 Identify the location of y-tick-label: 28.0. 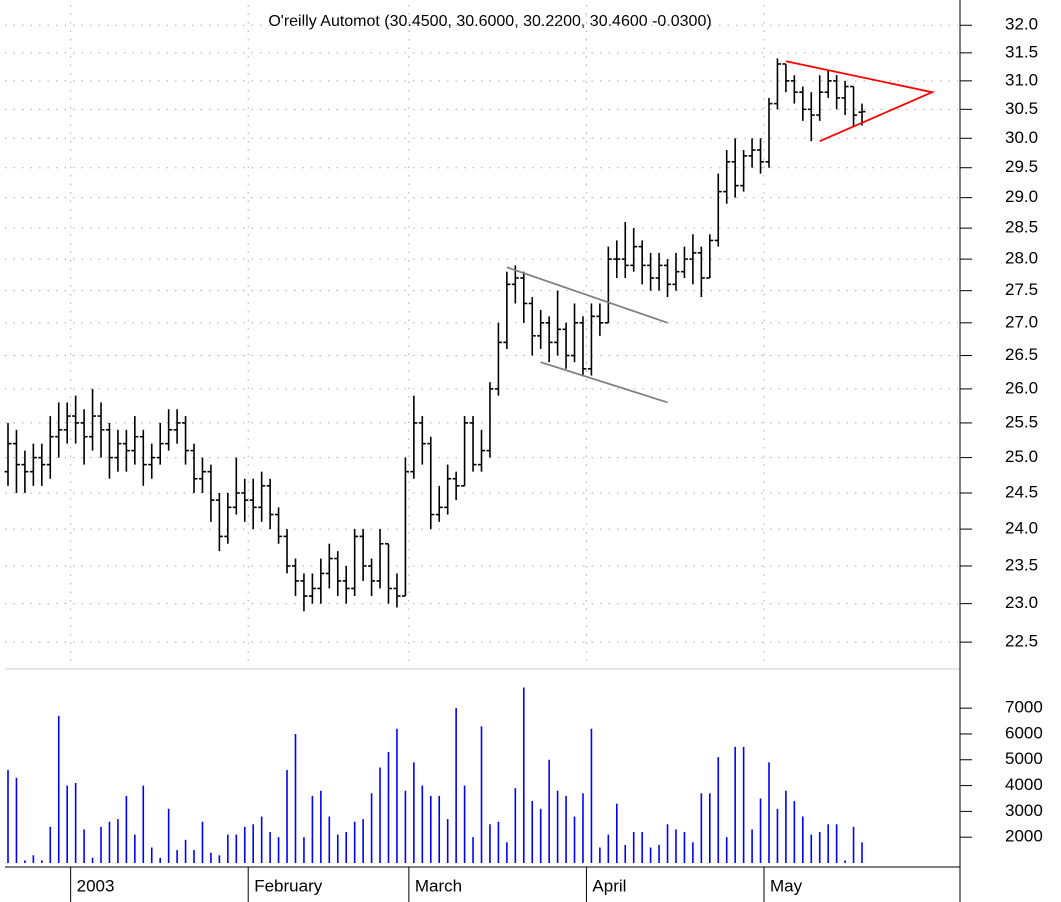
(1021, 258).